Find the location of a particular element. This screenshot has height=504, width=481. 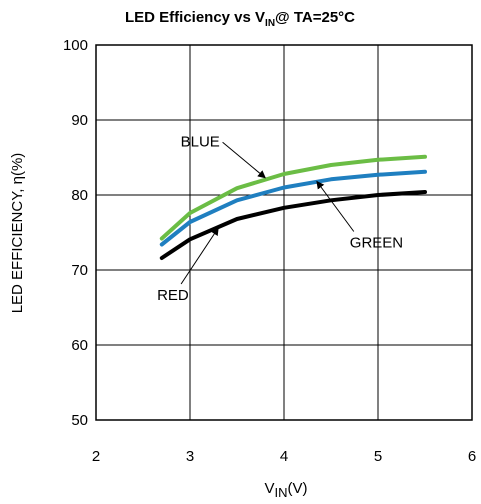

y-tick-label: 90 is located at coordinates (79, 120).